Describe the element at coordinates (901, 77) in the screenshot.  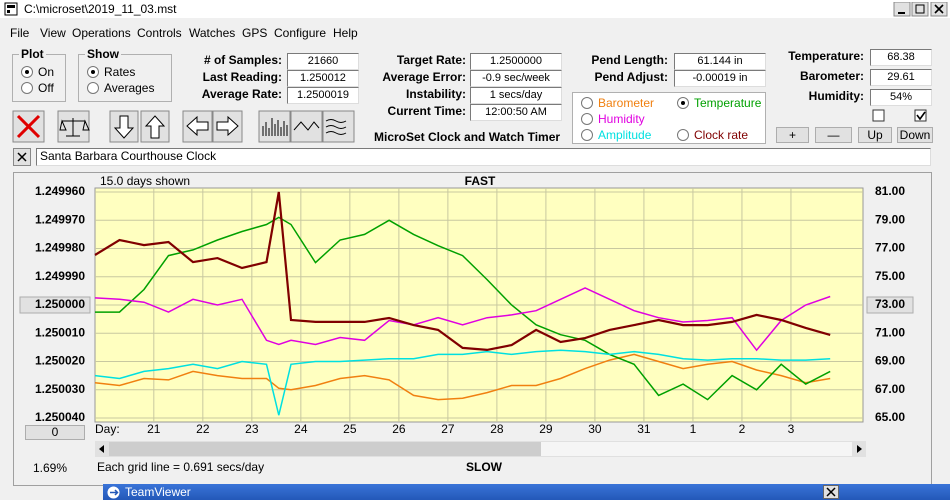
I see `field-value: 29.61` at that location.